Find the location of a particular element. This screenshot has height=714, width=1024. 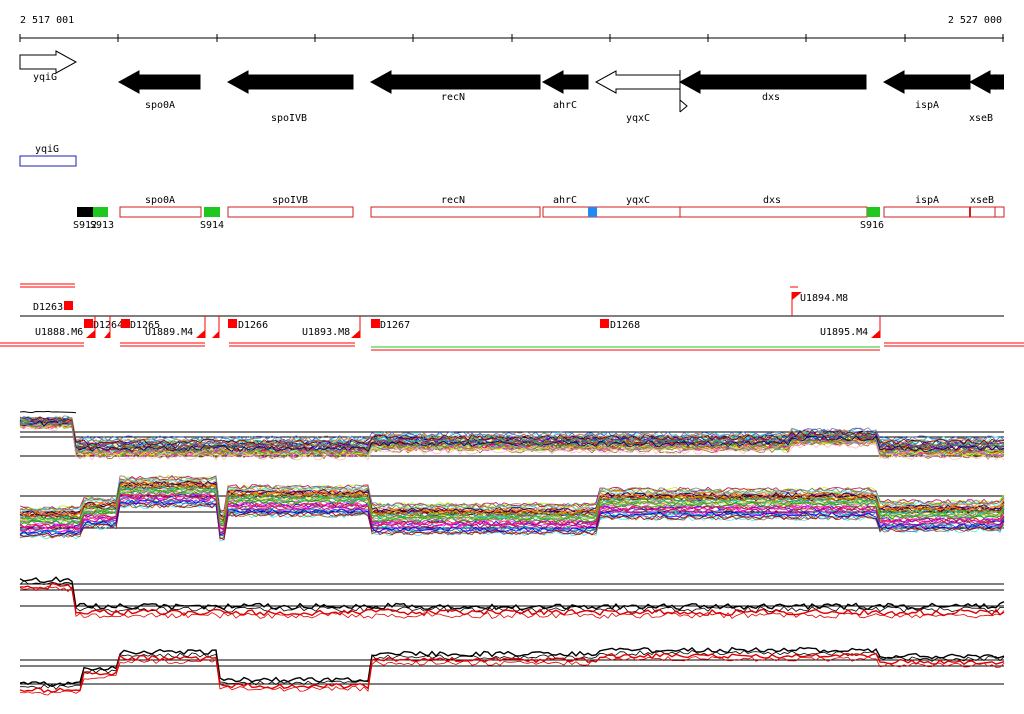

gene-box-label: xseB is located at coordinates (982, 200).